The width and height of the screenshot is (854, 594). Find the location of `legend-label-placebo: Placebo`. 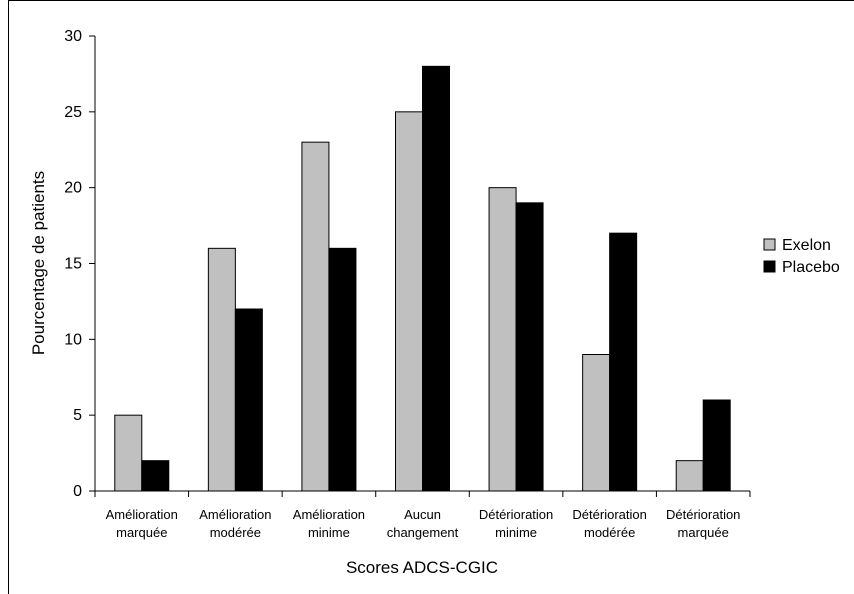

legend-label-placebo: Placebo is located at coordinates (811, 267).